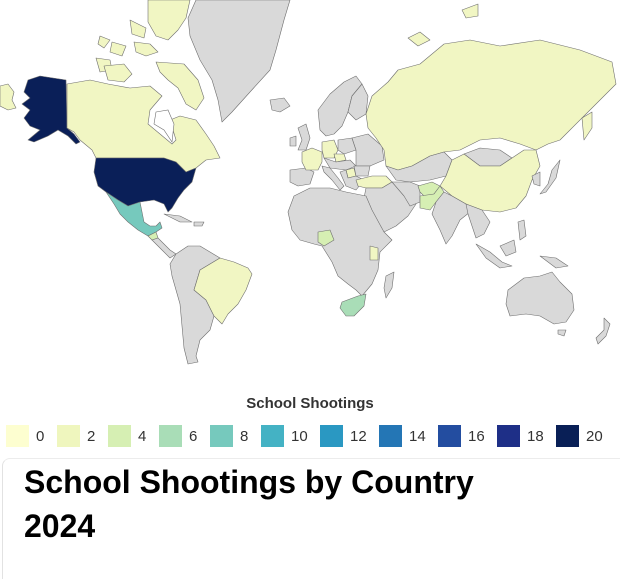  What do you see at coordinates (244, 436) in the screenshot?
I see `legend-label: 8` at bounding box center [244, 436].